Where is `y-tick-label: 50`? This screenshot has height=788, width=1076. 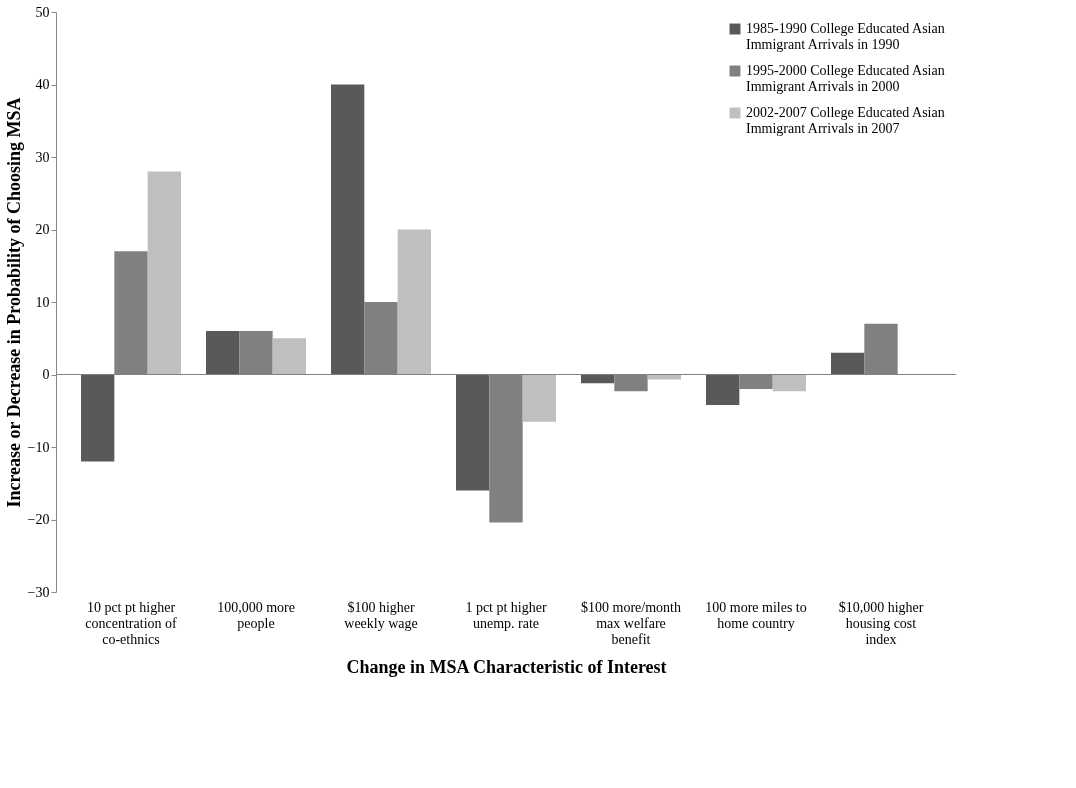
y-tick-label: 50 is located at coordinates (42, 12).